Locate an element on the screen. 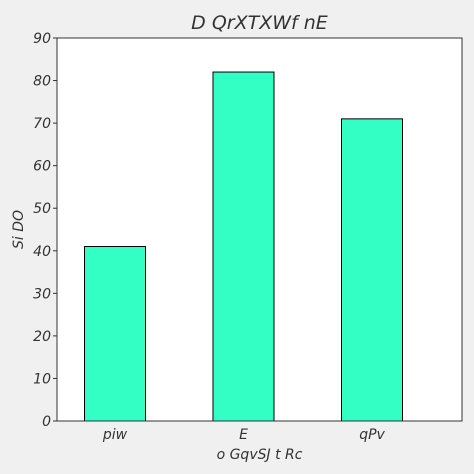 The image size is (474, 474). y-tick-label: 80 is located at coordinates (42, 82).